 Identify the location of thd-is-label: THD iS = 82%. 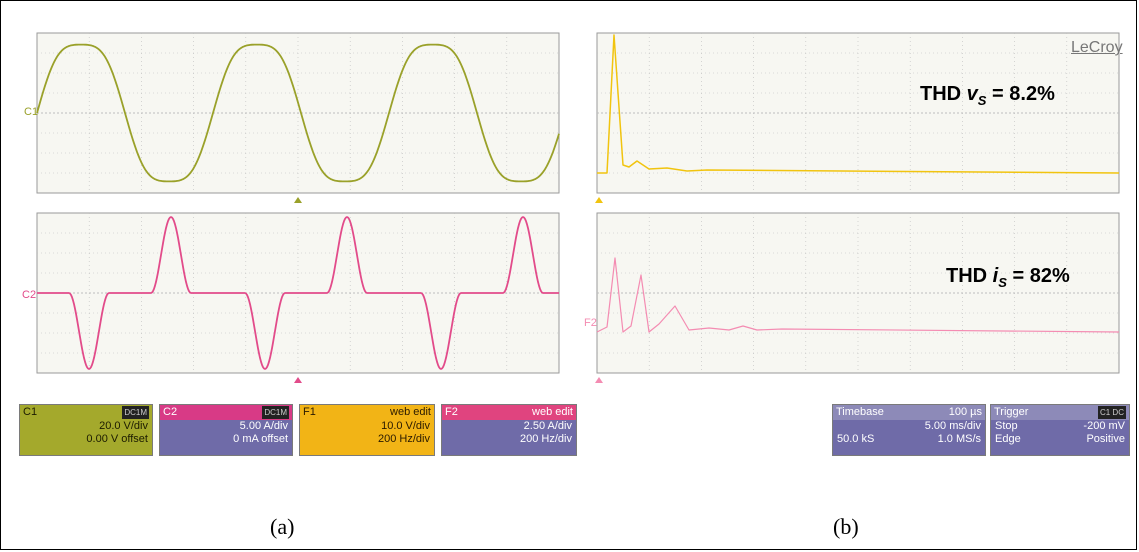
(1008, 277).